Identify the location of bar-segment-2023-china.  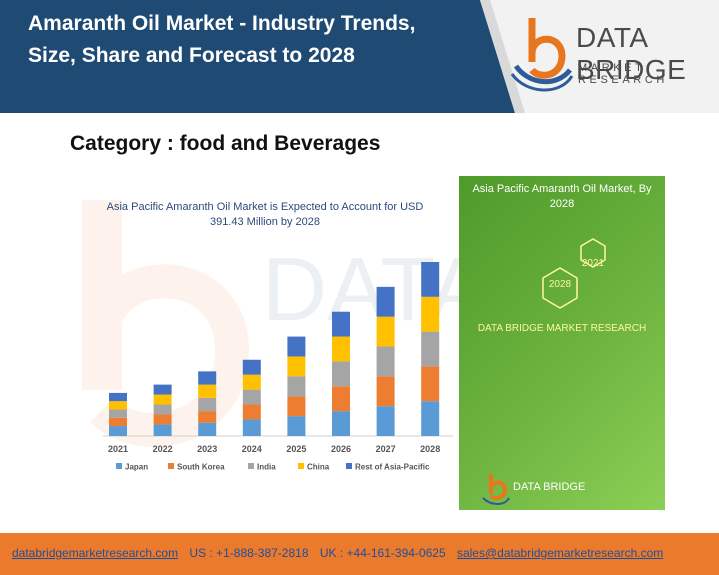
(207, 391).